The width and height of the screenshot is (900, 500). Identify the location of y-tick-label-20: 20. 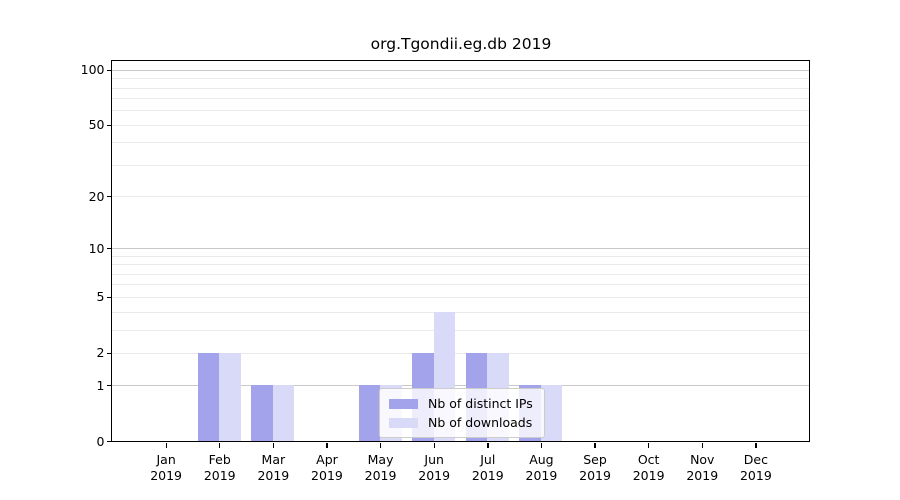
(96, 196).